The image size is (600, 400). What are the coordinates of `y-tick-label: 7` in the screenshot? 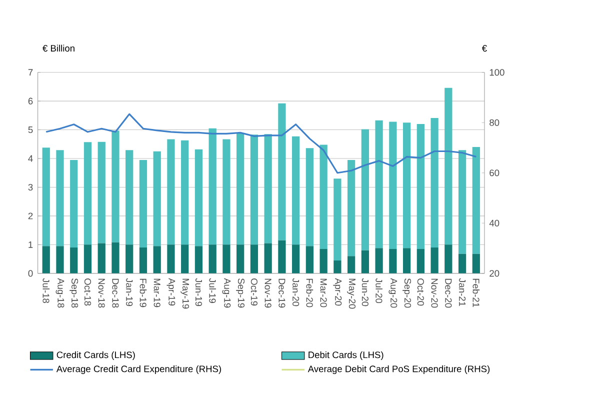 It's located at (30, 72).